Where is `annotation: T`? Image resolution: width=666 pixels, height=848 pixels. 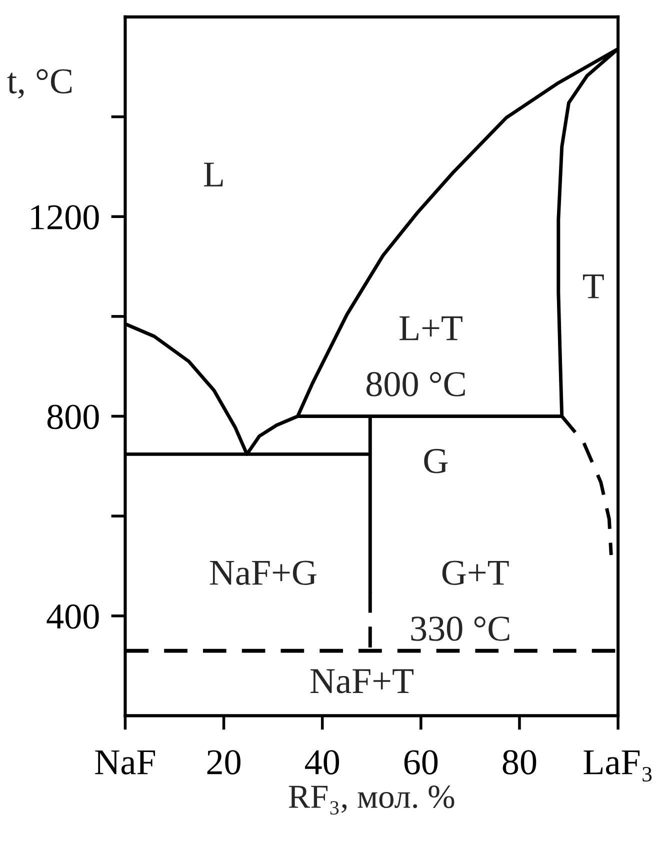 annotation: T is located at coordinates (593, 286).